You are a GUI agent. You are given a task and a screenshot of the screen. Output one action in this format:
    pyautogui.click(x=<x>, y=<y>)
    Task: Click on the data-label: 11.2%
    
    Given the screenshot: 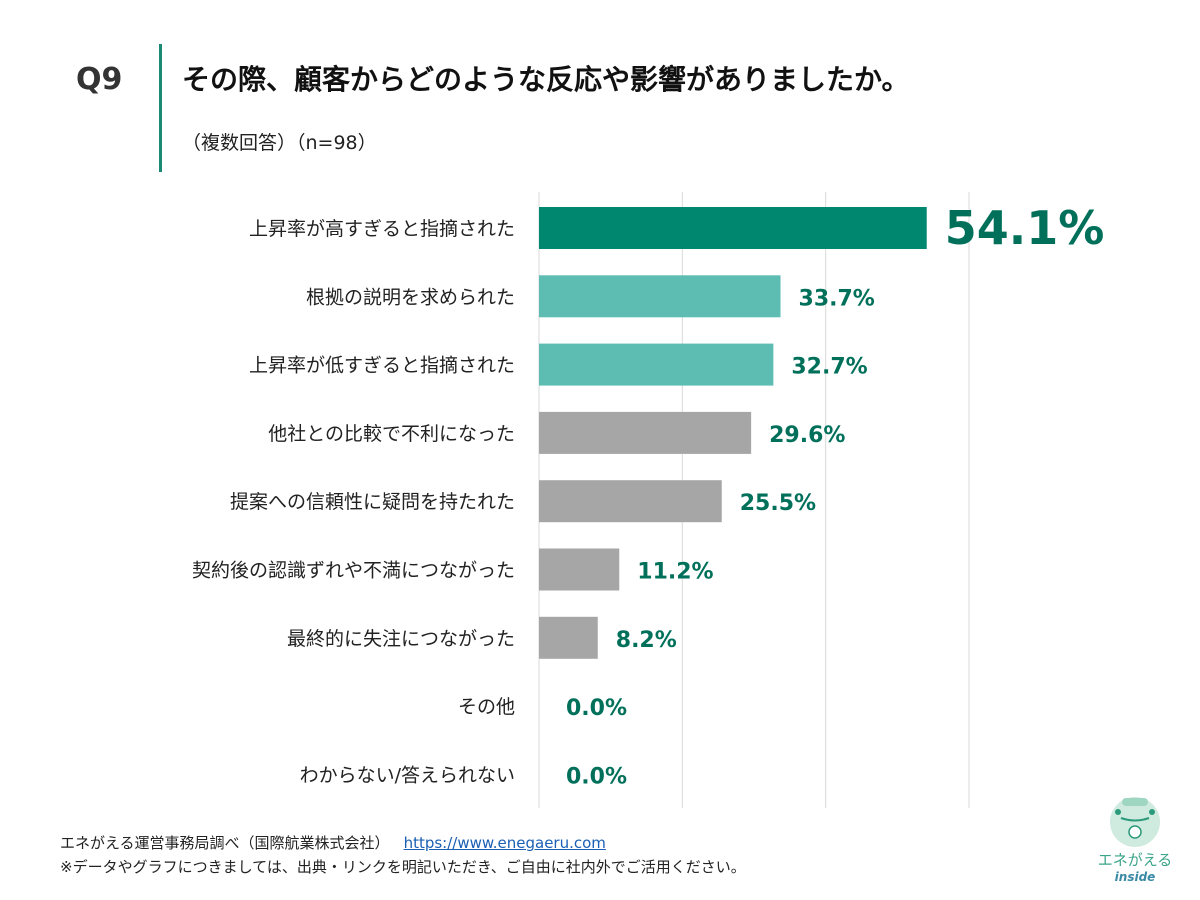 What is the action you would take?
    pyautogui.click(x=675, y=572)
    